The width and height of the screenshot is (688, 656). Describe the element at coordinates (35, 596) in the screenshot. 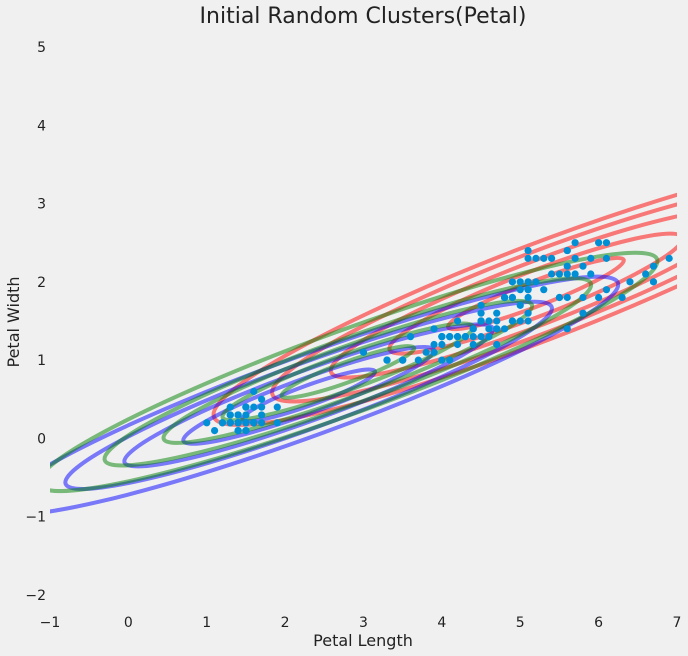

I see `y-tick-label: −2` at that location.